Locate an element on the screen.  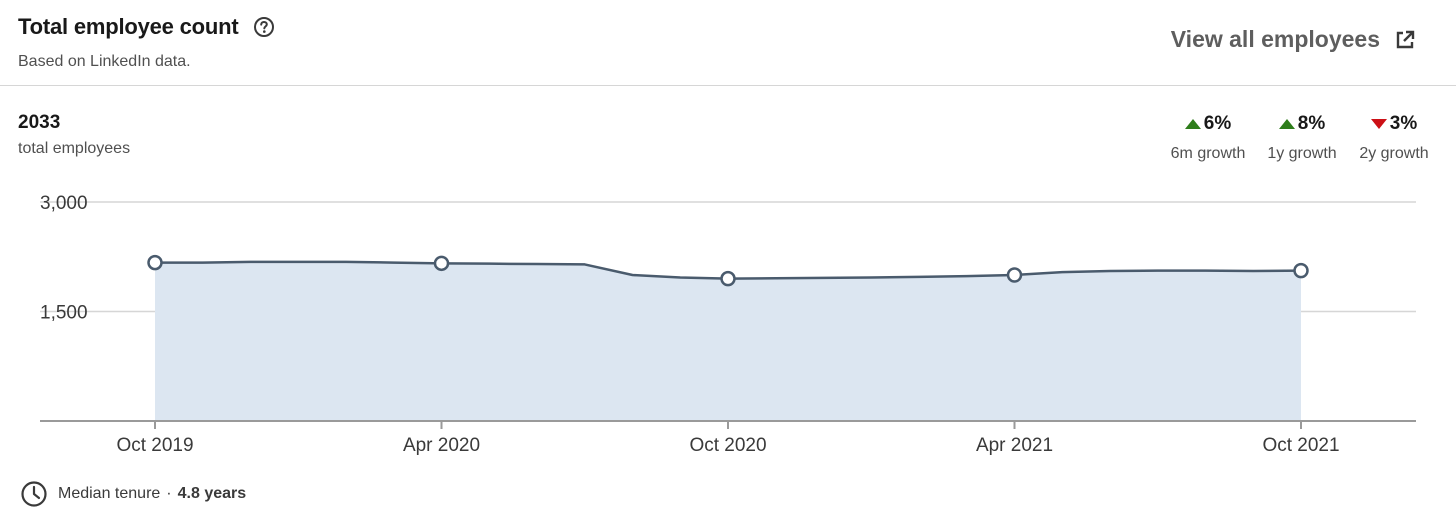
growth-2y: 3% 2y growth is located at coordinates (1394, 138).